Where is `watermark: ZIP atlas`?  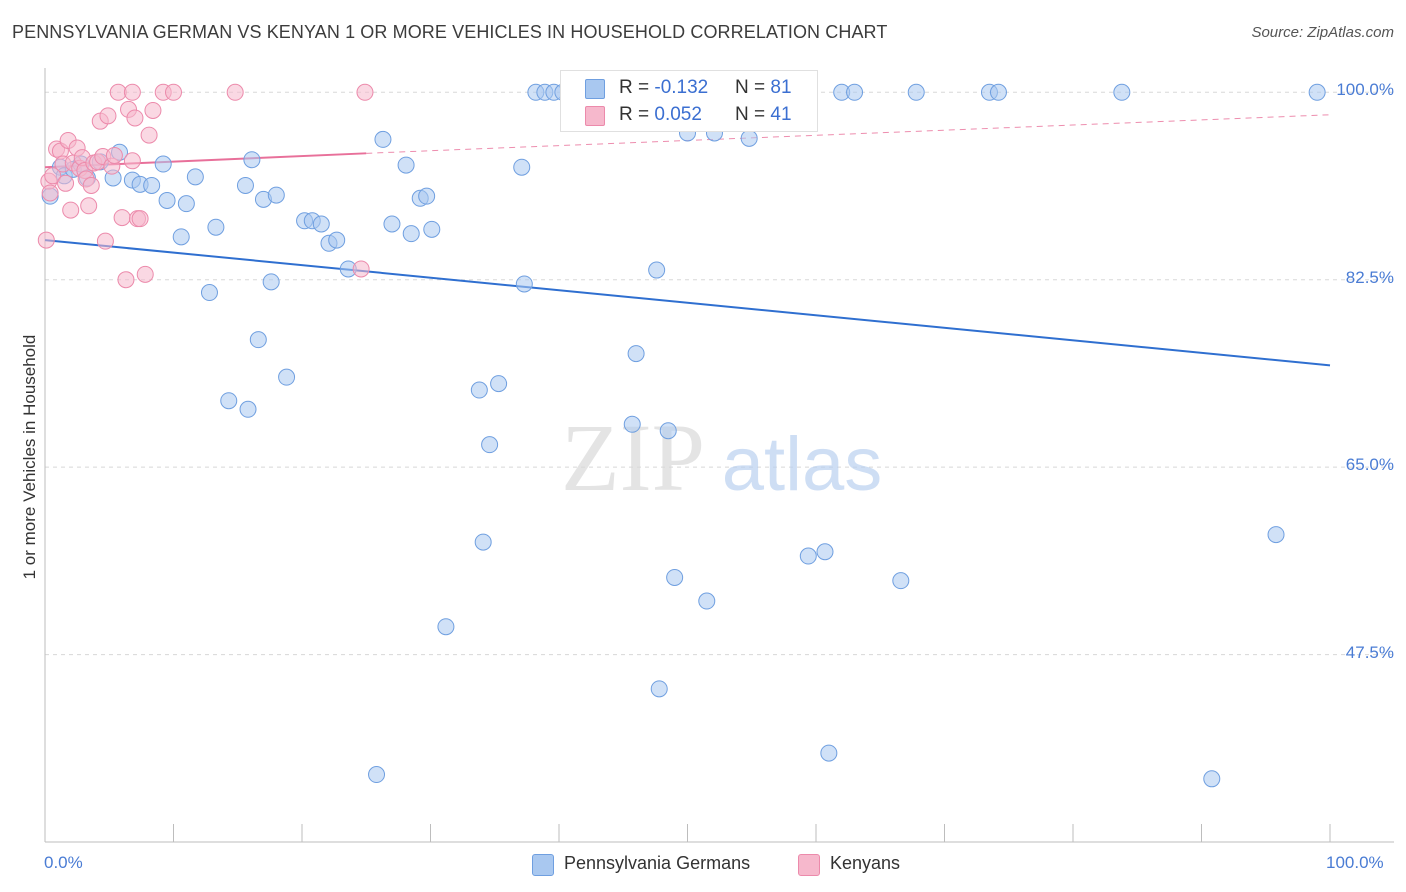
watermark: ZIP atlas is located at coordinates (721, 457).